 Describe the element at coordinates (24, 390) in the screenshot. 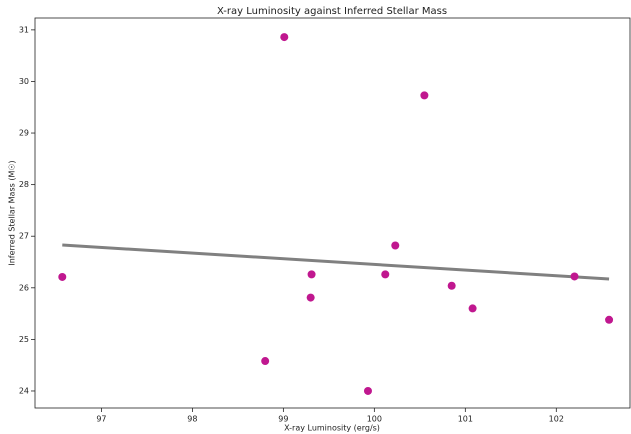

I see `y-tick-label: 24` at that location.